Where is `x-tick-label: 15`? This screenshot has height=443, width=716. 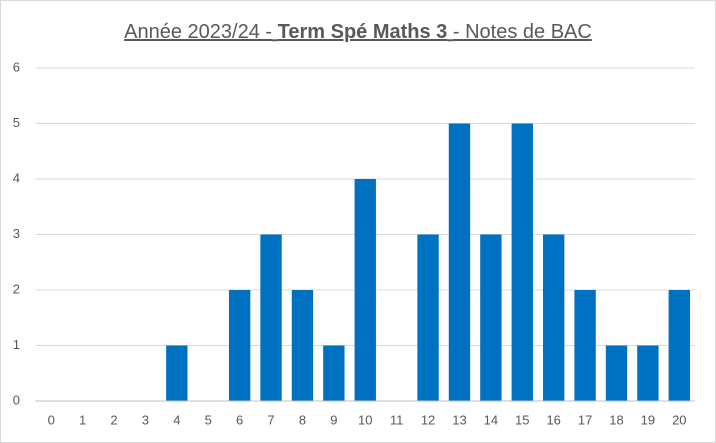
x-tick-label: 15 is located at coordinates (522, 419).